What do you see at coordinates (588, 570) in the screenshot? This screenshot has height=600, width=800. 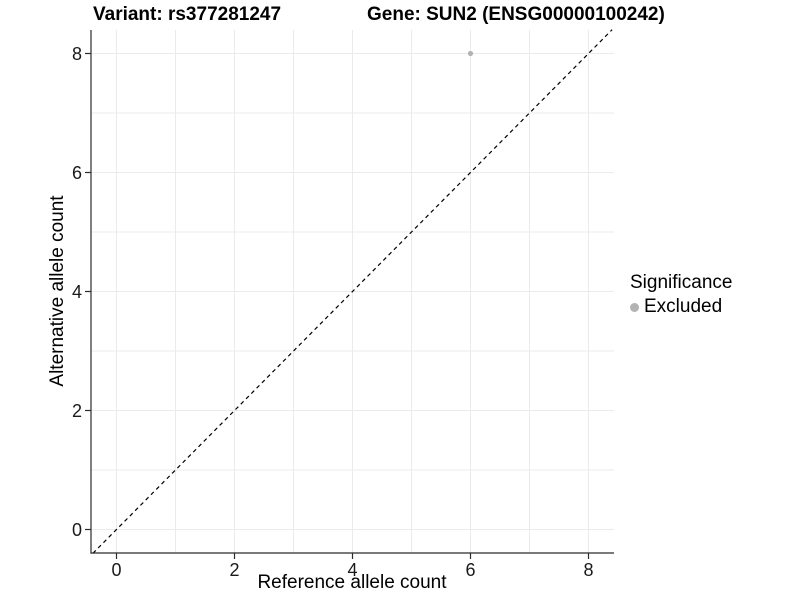 I see `x-tick-label: 8` at bounding box center [588, 570].